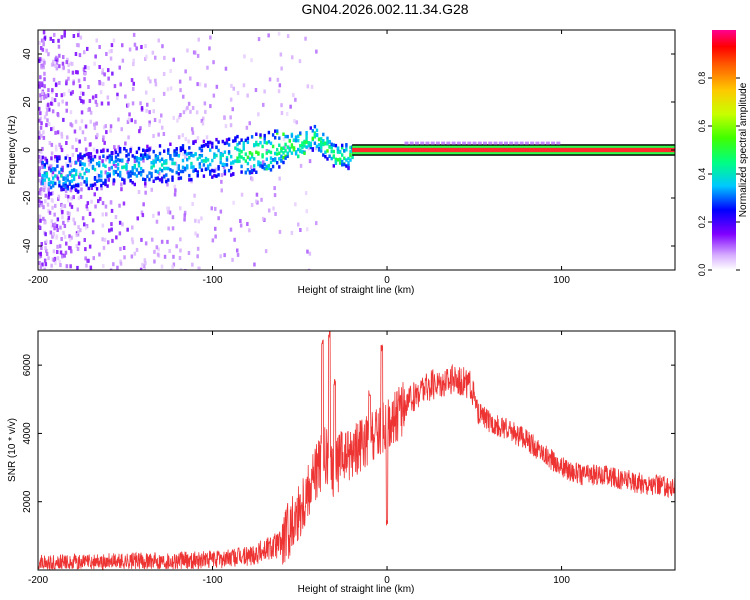 The height and width of the screenshot is (600, 750). Describe the element at coordinates (356, 589) in the screenshot. I see `snr-xlabel: Height of straight line (km)` at that location.